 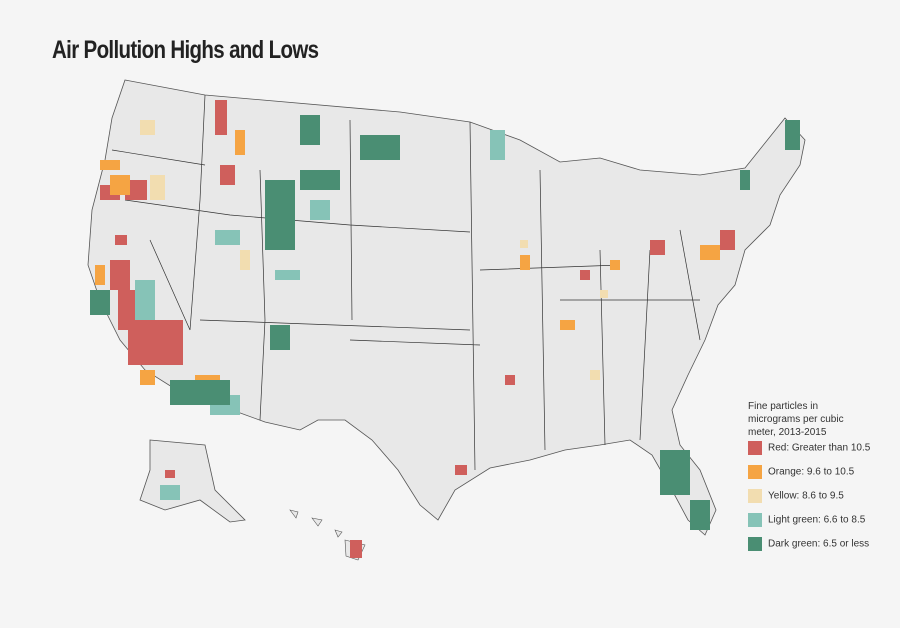 I want to click on hawaii, so click(x=327, y=535).